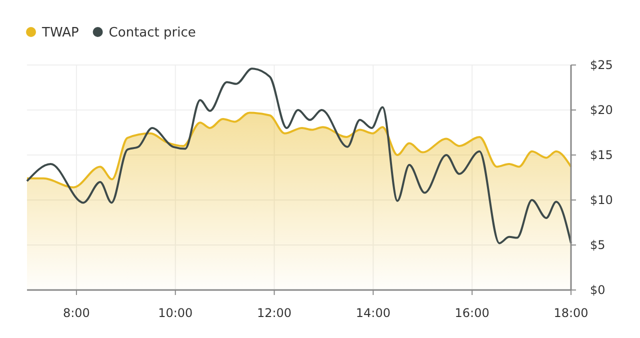 The height and width of the screenshot is (338, 640). Describe the element at coordinates (601, 155) in the screenshot. I see `y-tick-label: $15` at that location.